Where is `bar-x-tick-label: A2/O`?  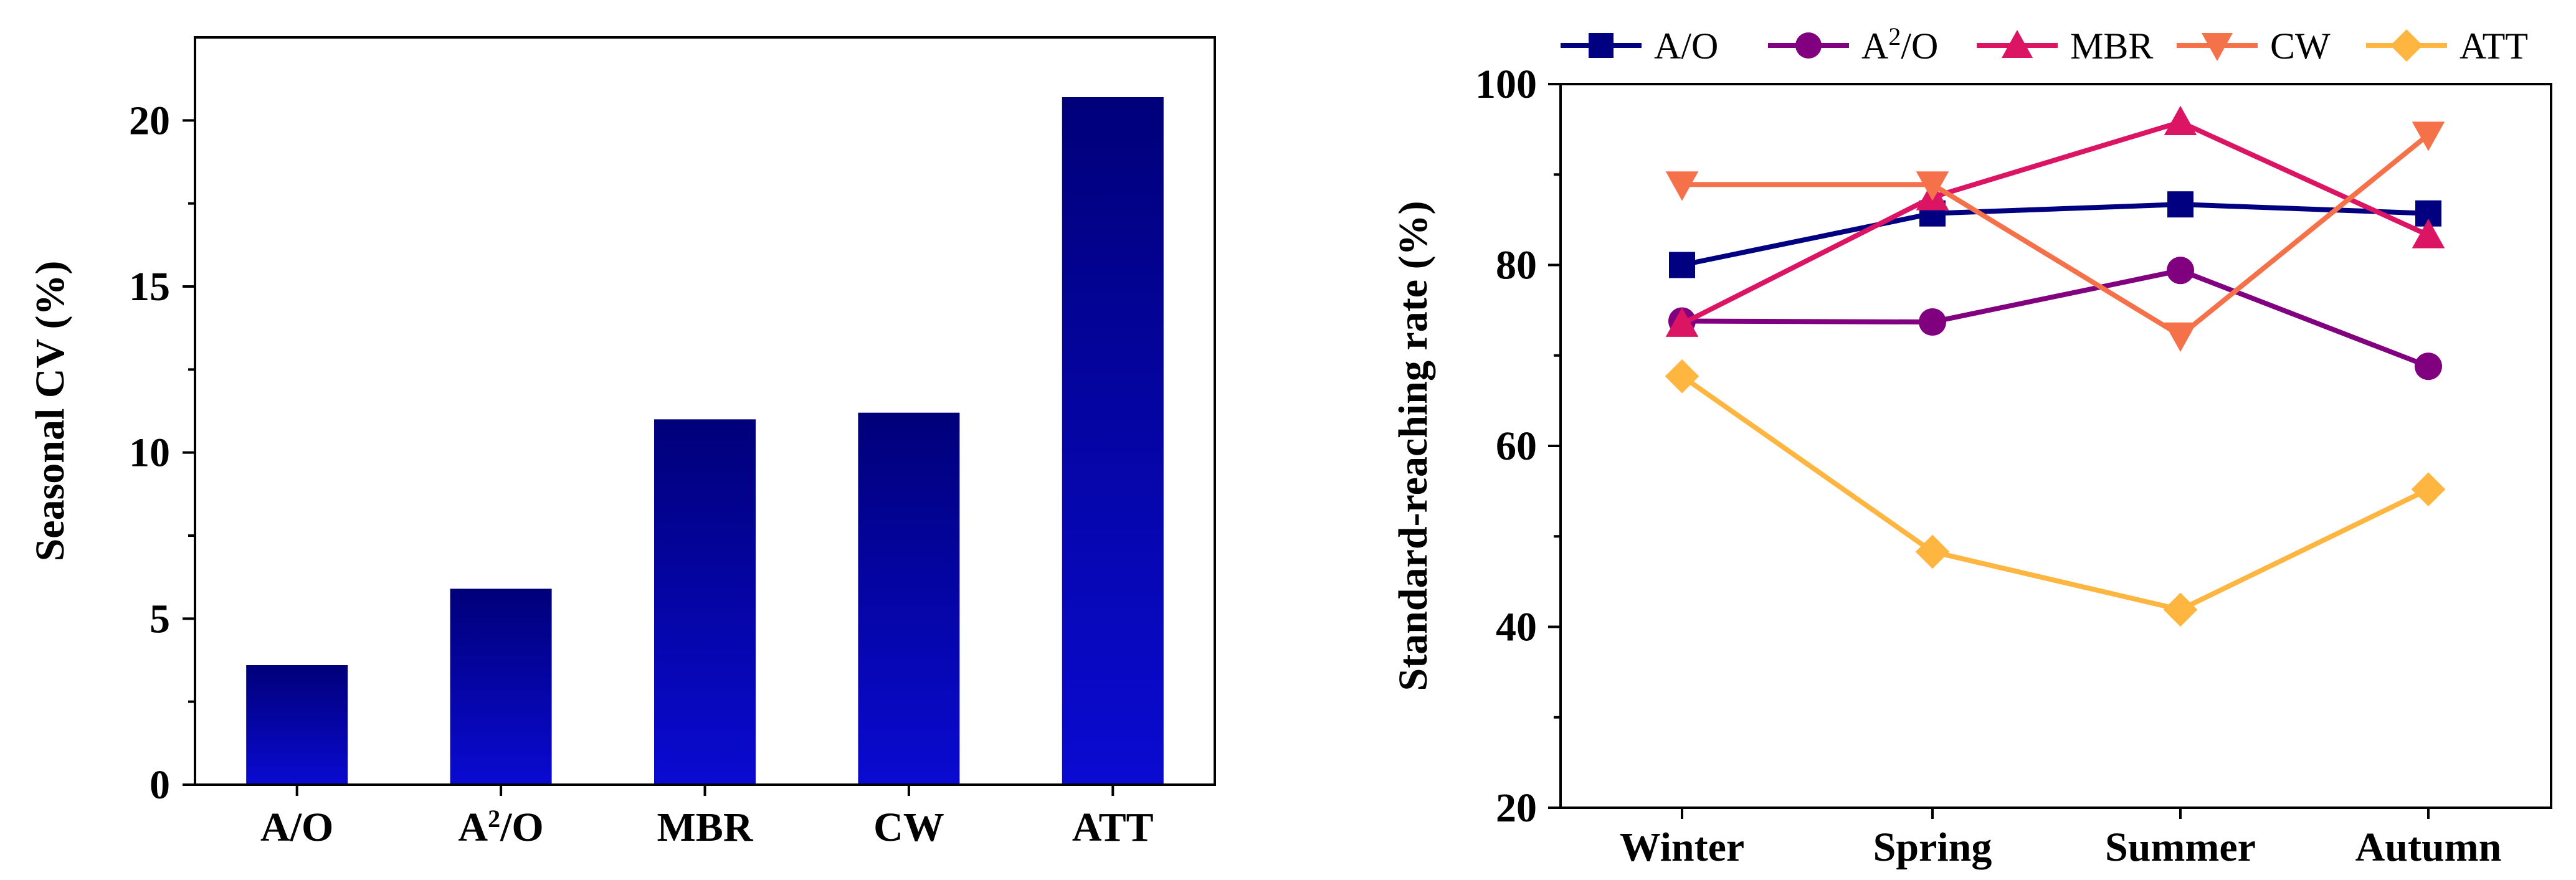
bar-x-tick-label: A2/O is located at coordinates (500, 828).